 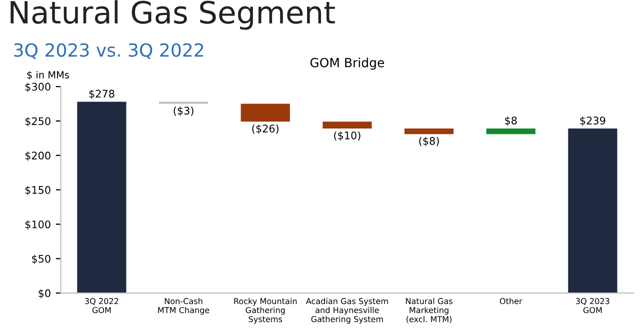 I want to click on x-tick-label: Other, so click(x=511, y=301).